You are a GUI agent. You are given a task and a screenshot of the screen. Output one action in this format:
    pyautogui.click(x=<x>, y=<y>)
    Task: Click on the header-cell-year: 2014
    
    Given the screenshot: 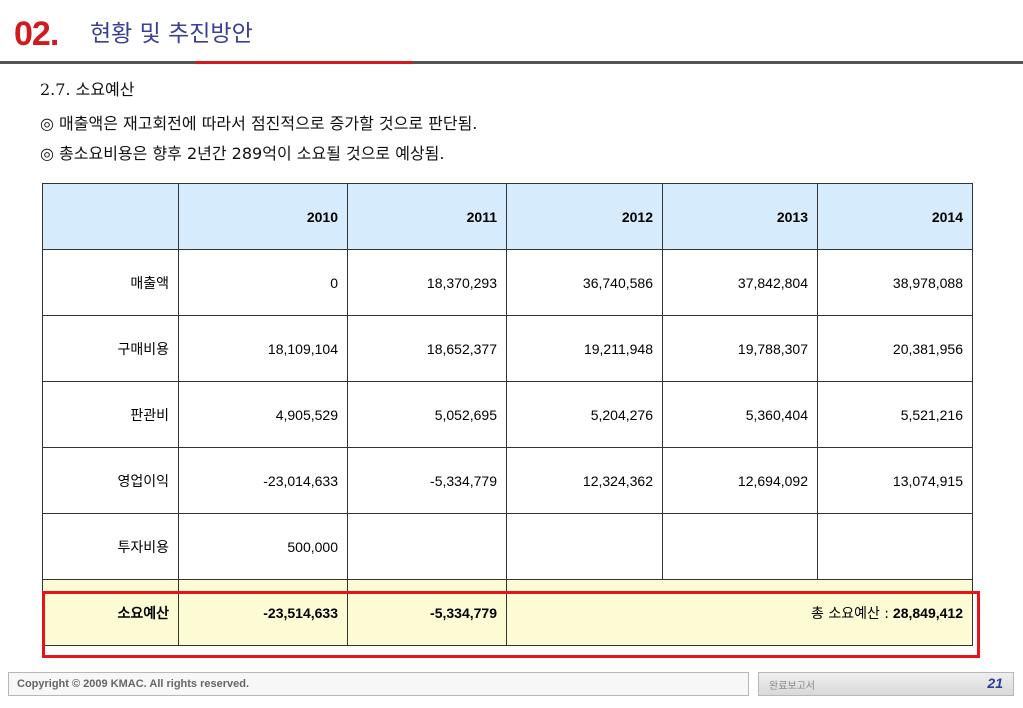 What is the action you would take?
    pyautogui.click(x=895, y=216)
    